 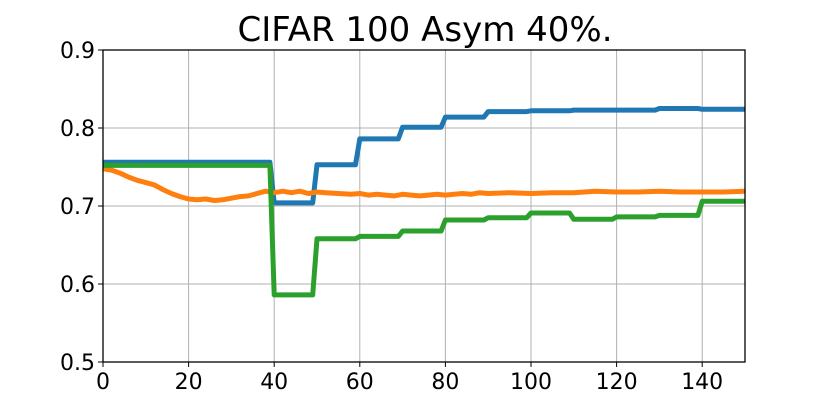 I want to click on chart-title: CIFAR 100 Asym 40%., so click(x=425, y=30).